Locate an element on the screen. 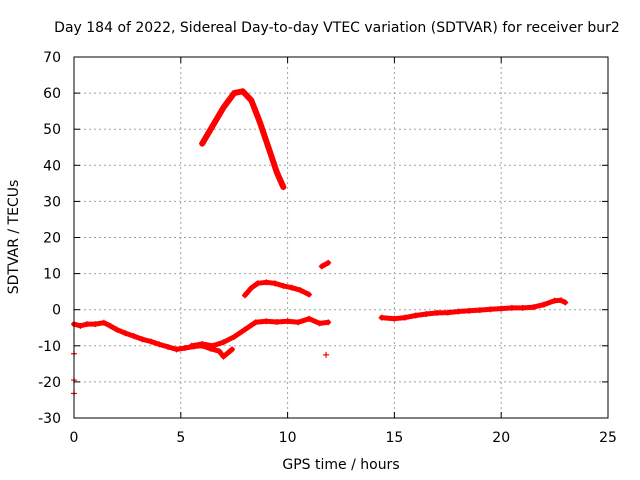 The height and width of the screenshot is (480, 640). x-tick-label: 10 is located at coordinates (288, 438).